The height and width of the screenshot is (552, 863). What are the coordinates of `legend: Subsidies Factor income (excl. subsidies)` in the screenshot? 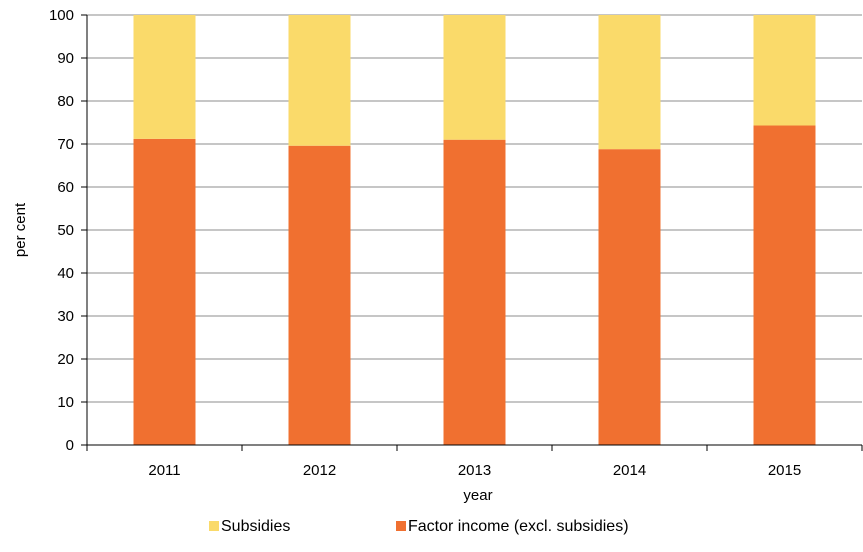 It's located at (419, 526).